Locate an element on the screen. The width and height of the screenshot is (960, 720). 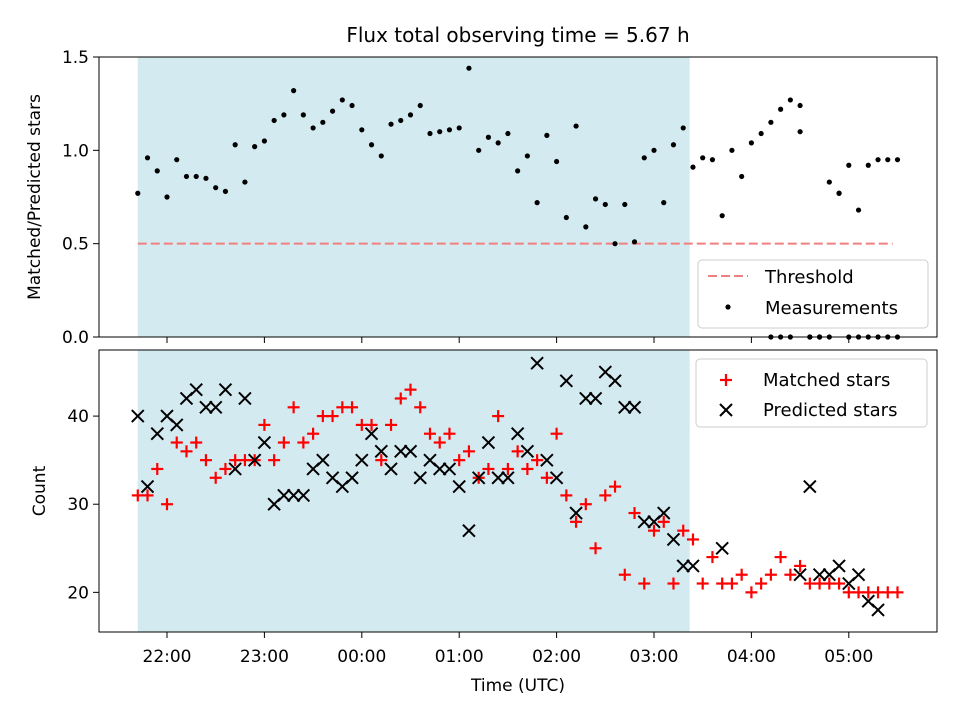
y-tick-label: 30 is located at coordinates (78, 505).